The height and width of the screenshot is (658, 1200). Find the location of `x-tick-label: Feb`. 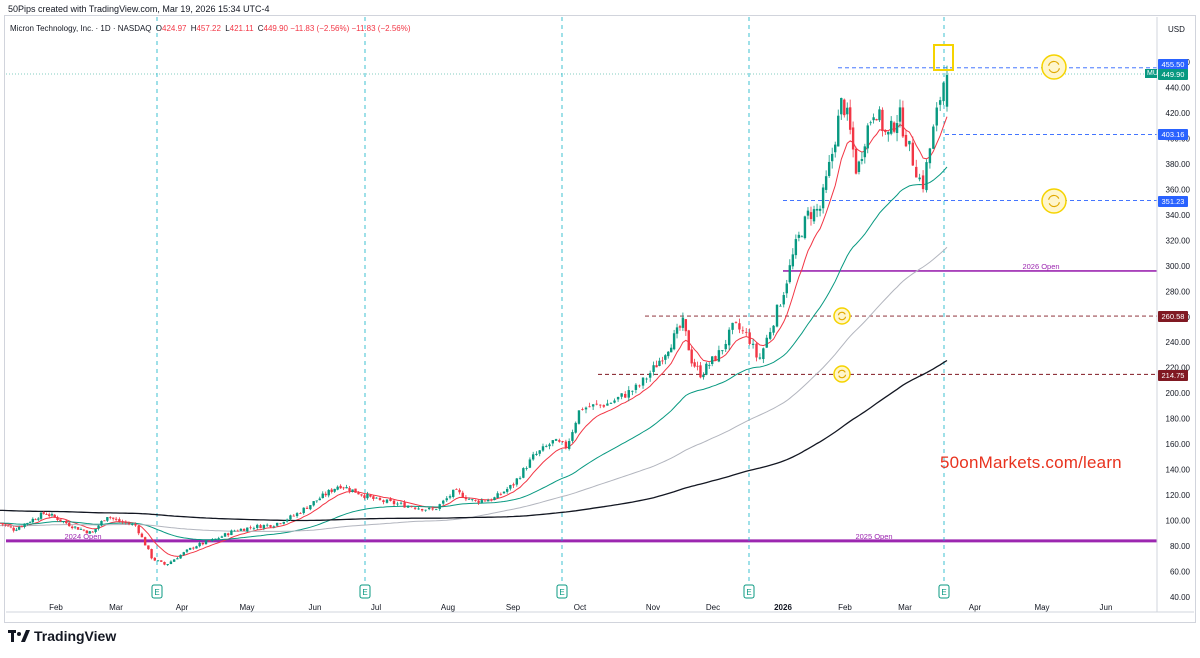

x-tick-label: Feb is located at coordinates (845, 607).